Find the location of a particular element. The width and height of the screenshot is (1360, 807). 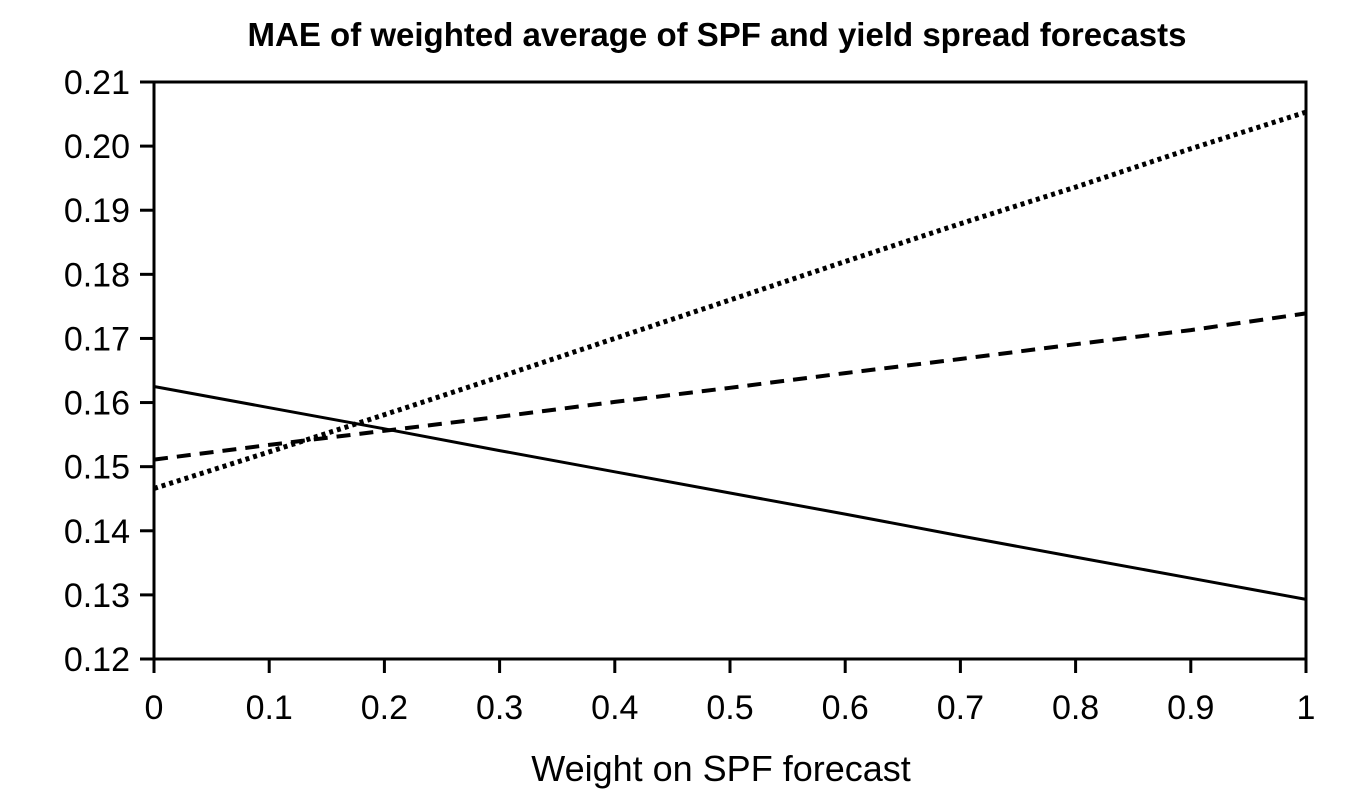

y-tick-label: 0.18 is located at coordinates (97, 275).